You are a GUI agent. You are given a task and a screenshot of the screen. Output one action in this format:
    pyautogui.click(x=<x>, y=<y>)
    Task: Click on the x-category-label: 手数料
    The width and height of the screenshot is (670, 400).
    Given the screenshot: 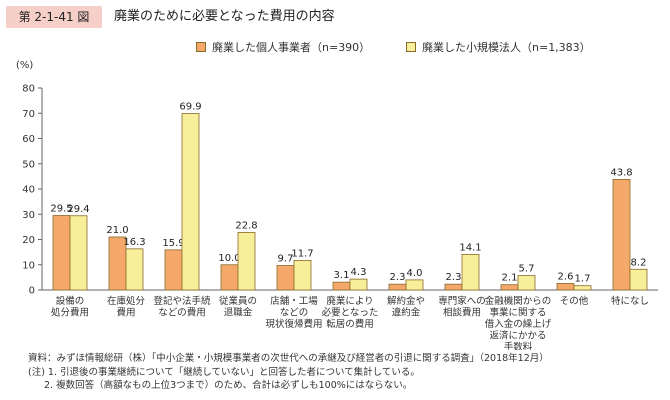 What is the action you would take?
    pyautogui.click(x=518, y=345)
    